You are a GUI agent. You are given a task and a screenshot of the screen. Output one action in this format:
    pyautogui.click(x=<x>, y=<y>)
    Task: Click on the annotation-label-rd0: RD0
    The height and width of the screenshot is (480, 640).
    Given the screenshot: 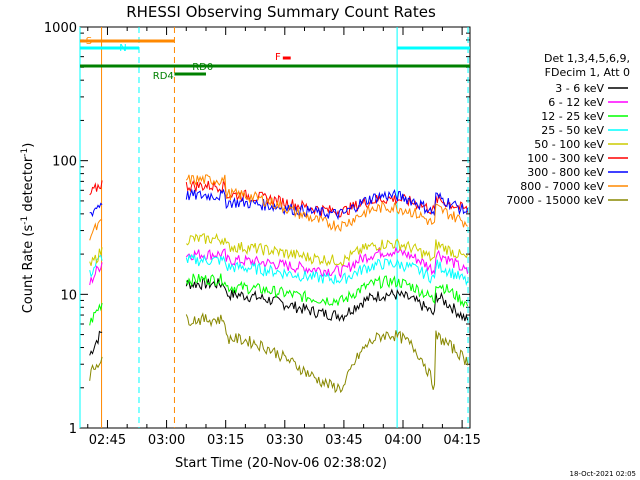 What is the action you would take?
    pyautogui.click(x=202, y=67)
    